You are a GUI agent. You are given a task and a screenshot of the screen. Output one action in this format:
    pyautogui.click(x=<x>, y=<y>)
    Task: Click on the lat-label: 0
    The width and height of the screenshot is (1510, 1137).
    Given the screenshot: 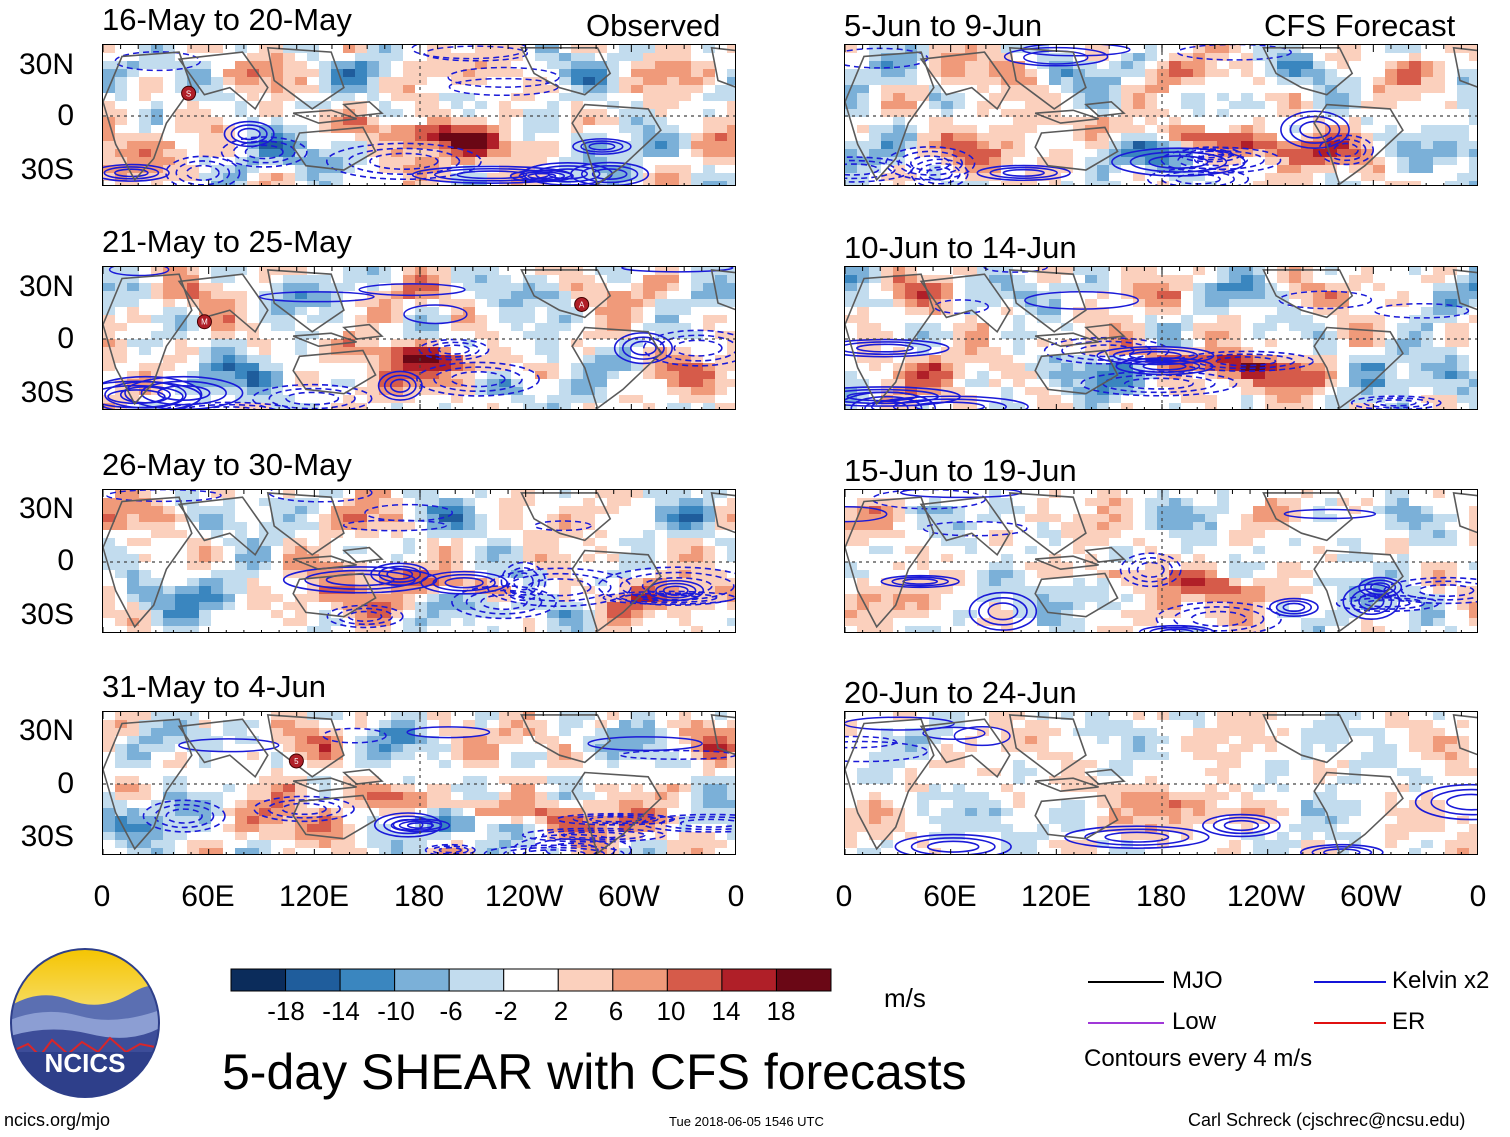 What is the action you would take?
    pyautogui.click(x=65, y=560)
    